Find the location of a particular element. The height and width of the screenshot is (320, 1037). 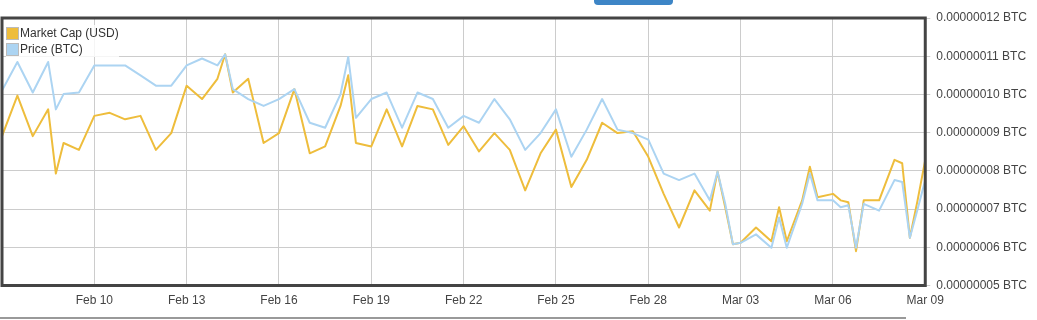

y-tick-label: 0.00000009 BTC is located at coordinates (982, 132).